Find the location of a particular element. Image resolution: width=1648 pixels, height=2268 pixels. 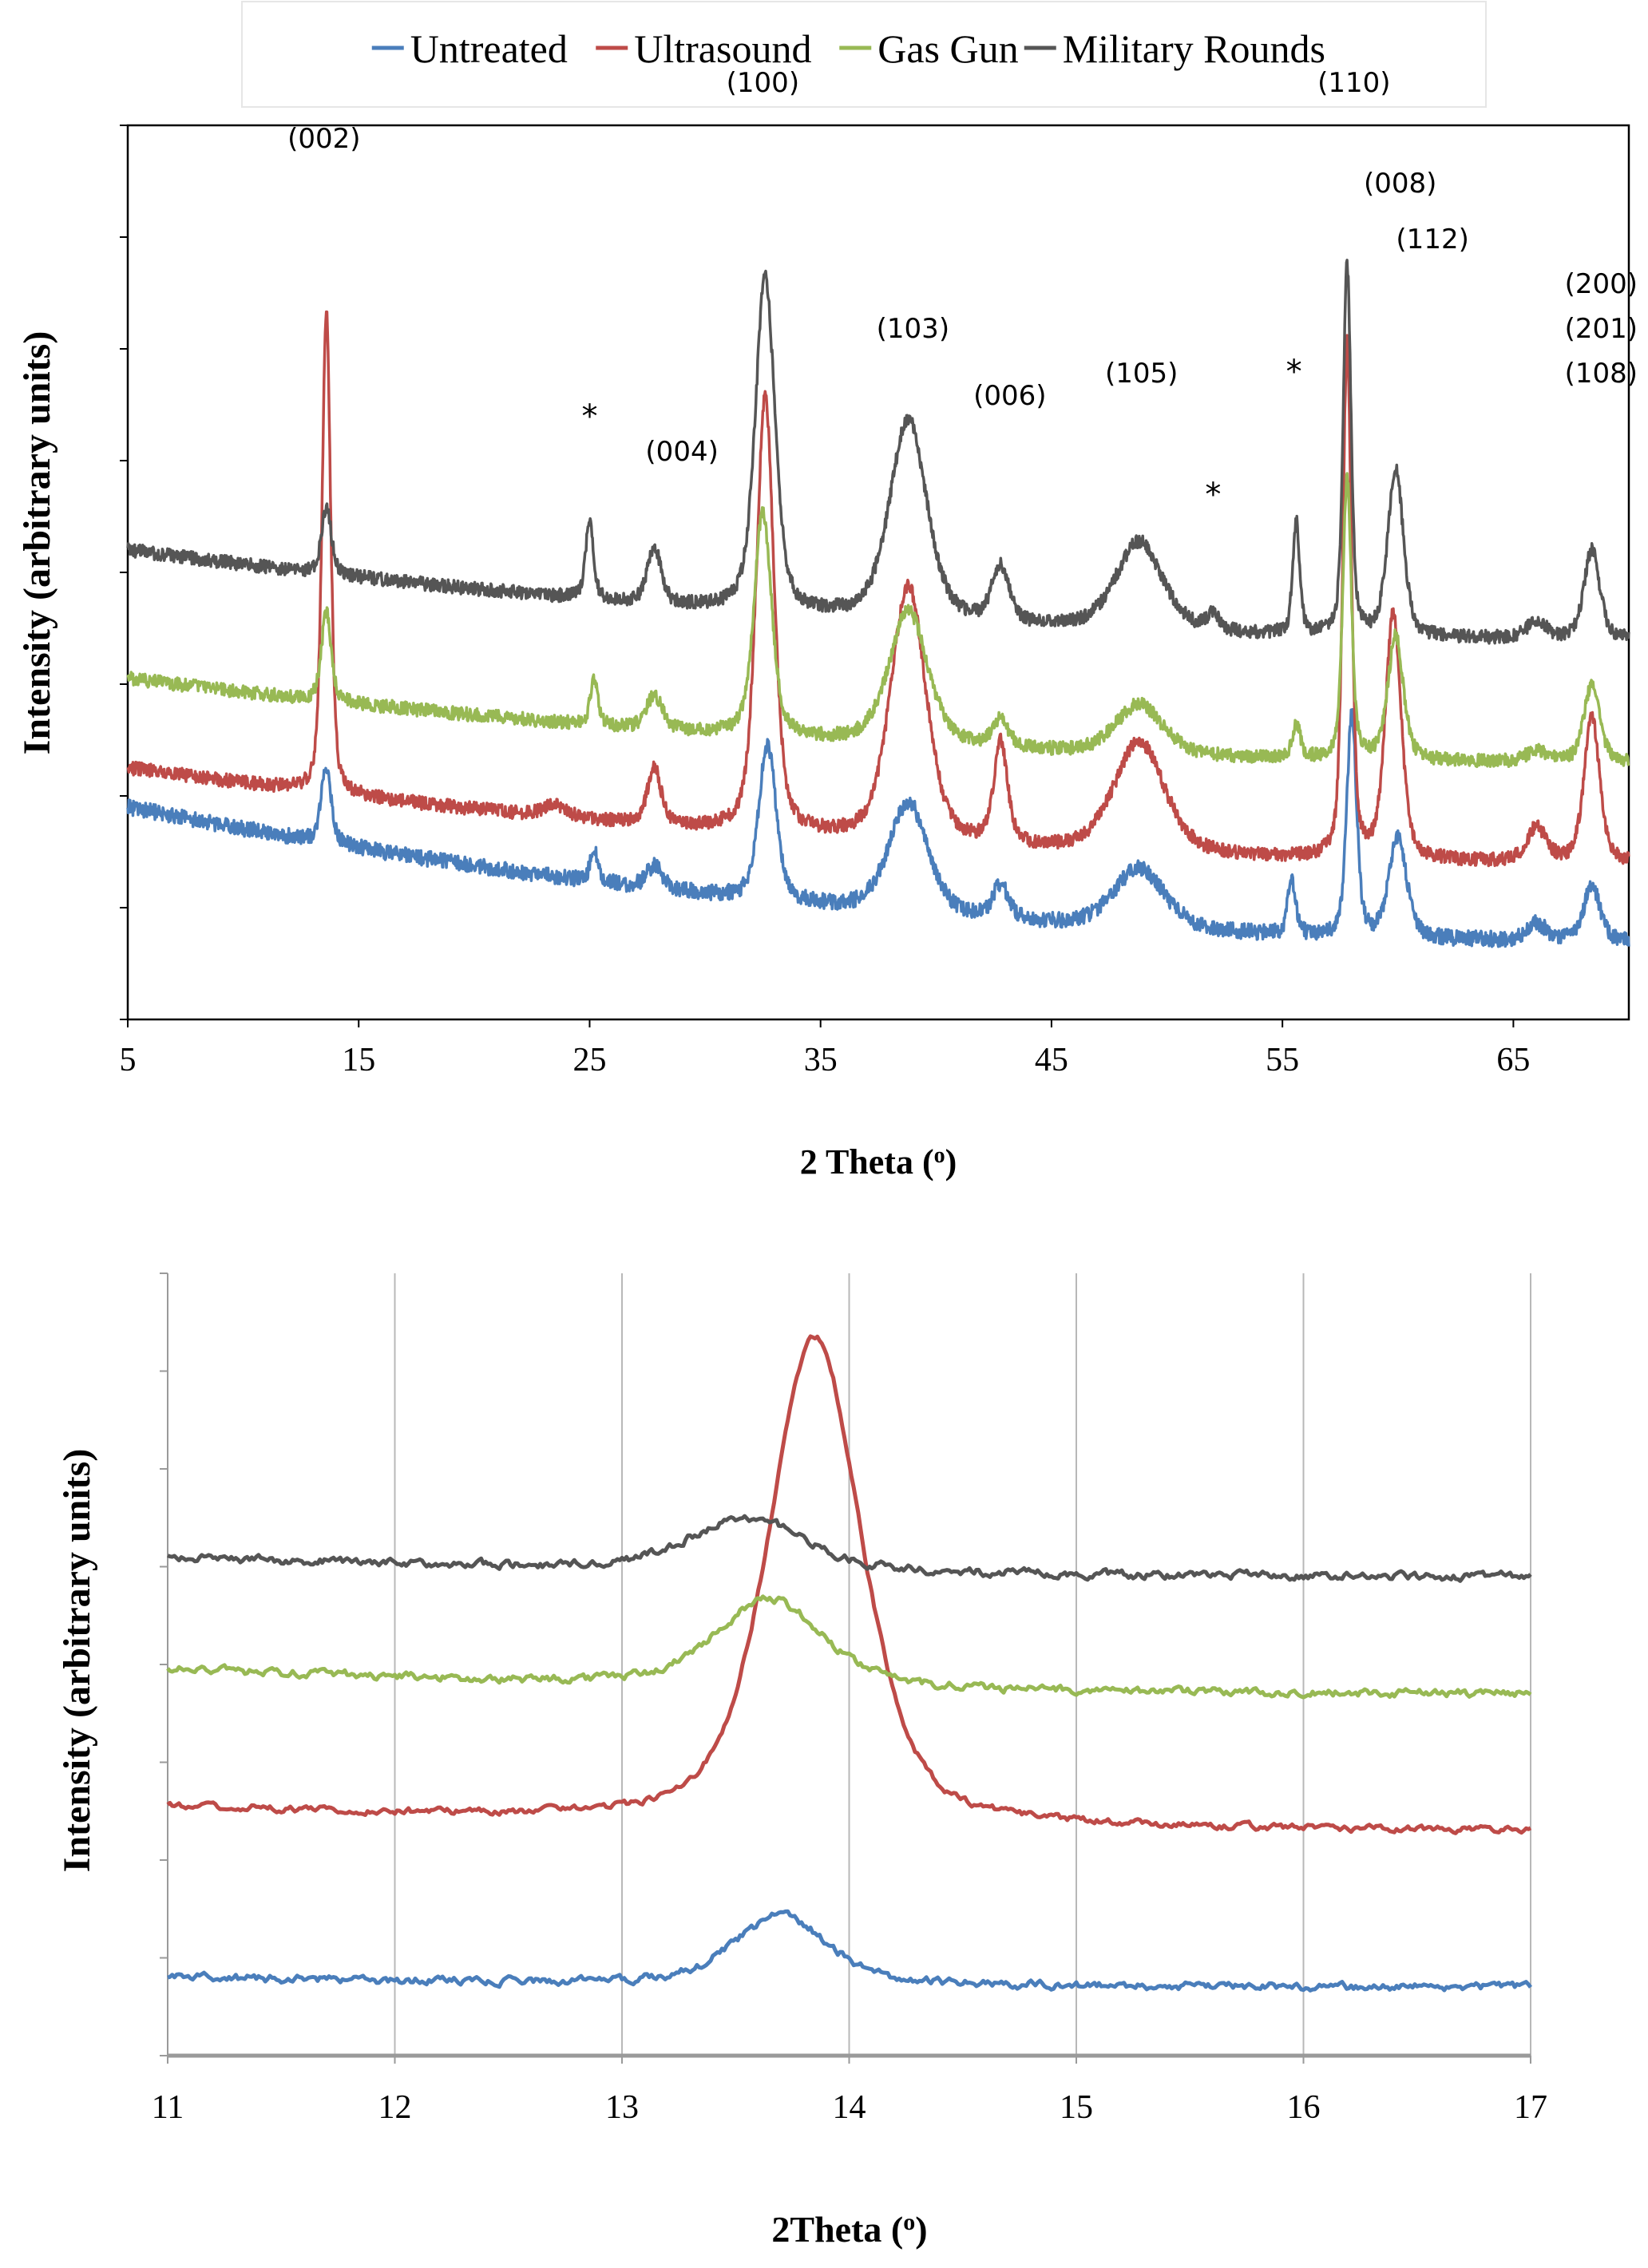

x-tick-label: 13 is located at coordinates (622, 2107).